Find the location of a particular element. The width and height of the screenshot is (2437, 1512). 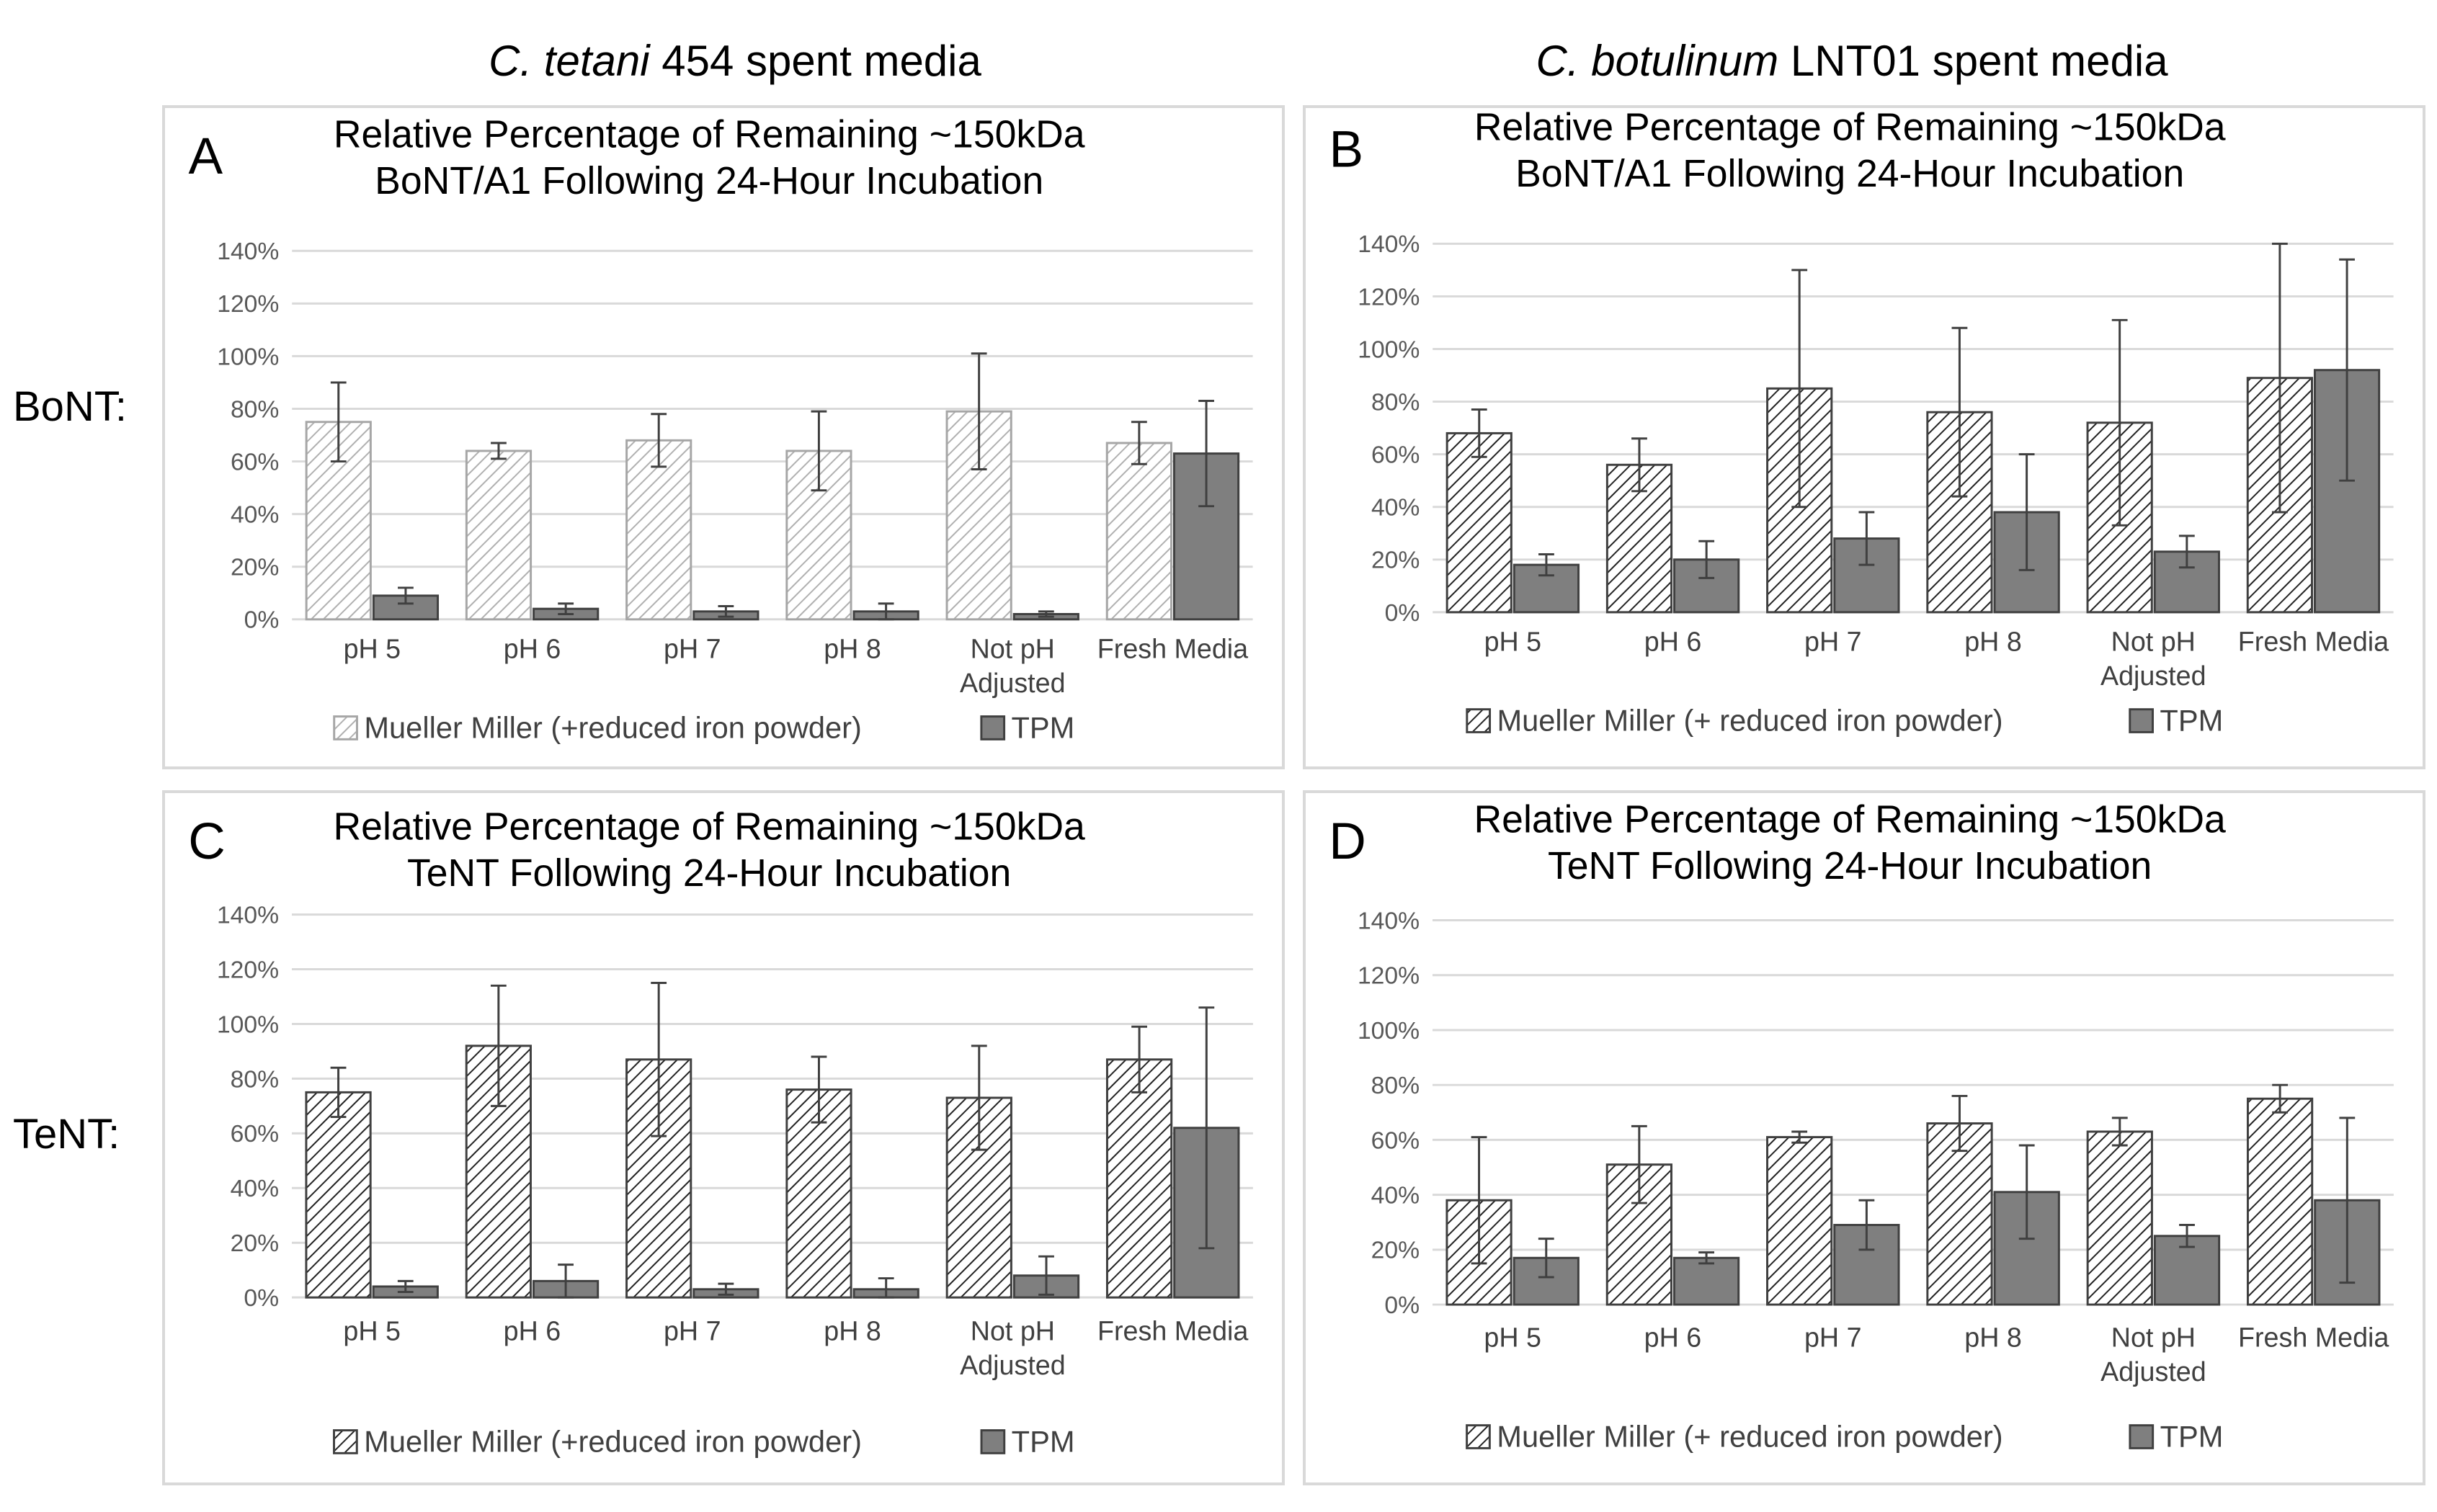

panel-letter: B is located at coordinates (1346, 149).